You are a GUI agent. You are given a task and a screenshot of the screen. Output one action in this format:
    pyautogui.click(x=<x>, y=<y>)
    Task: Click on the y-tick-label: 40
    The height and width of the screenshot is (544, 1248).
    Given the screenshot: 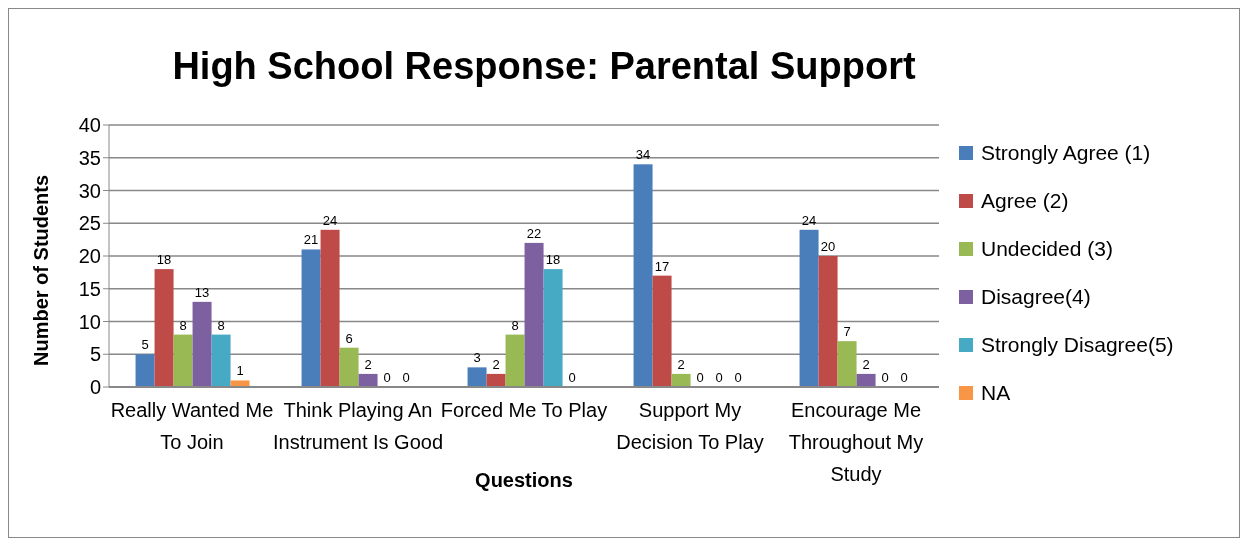 What is the action you would take?
    pyautogui.click(x=89, y=125)
    